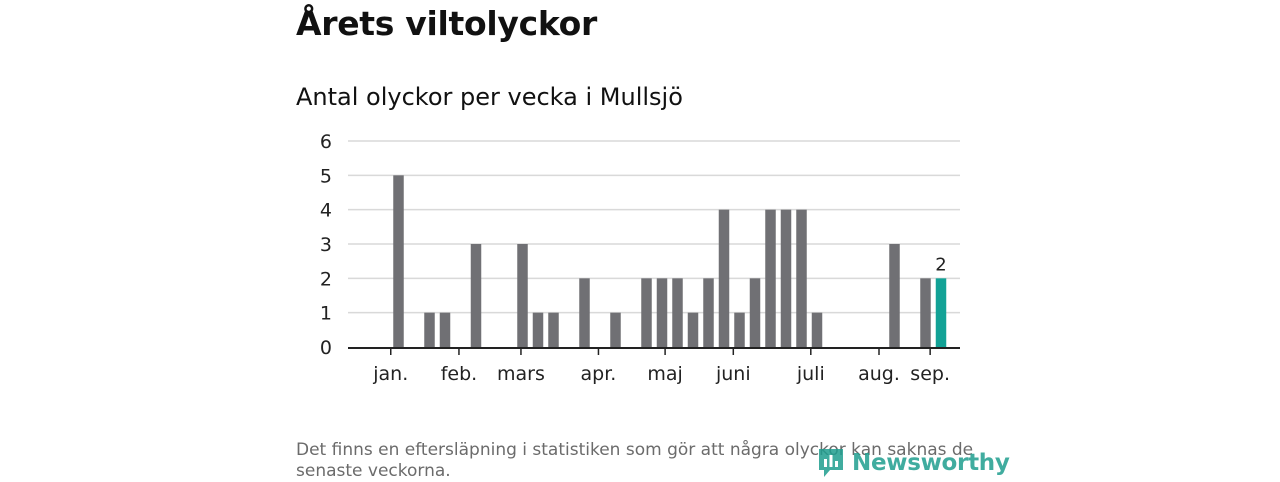 This screenshot has height=482, width=1280. Describe the element at coordinates (326, 314) in the screenshot. I see `y-tick-label: 1` at that location.